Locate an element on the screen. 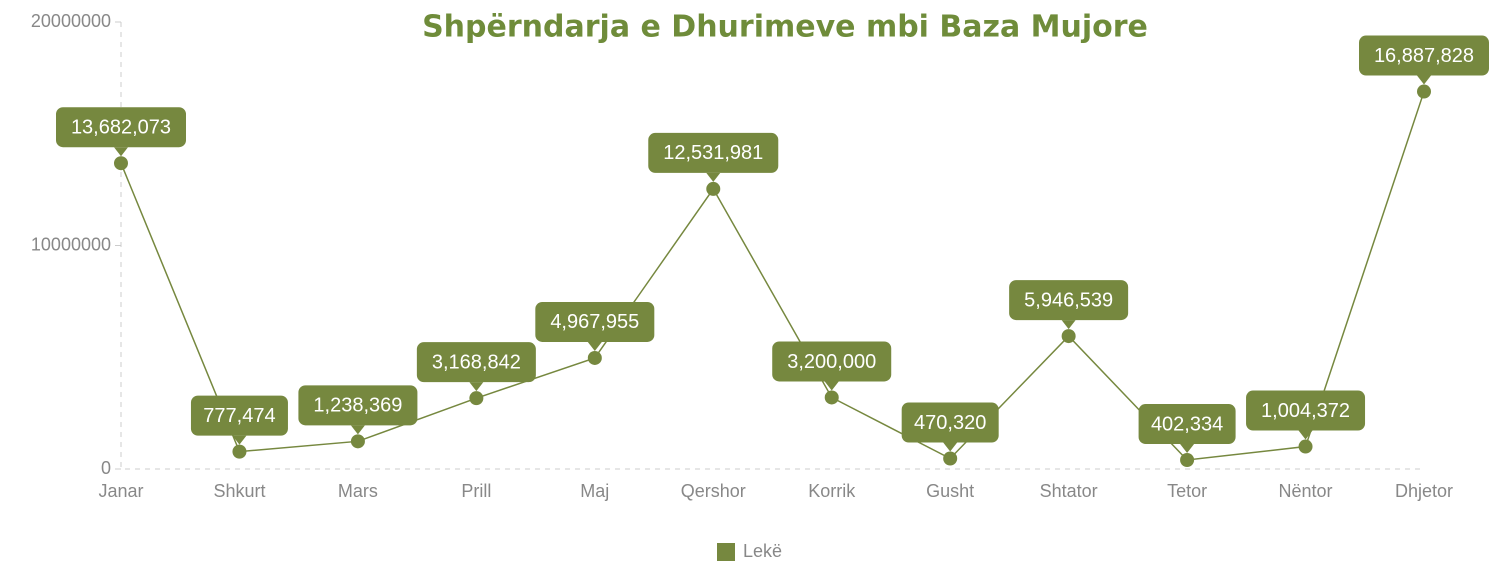  value-label: 470,320 is located at coordinates (950, 423).